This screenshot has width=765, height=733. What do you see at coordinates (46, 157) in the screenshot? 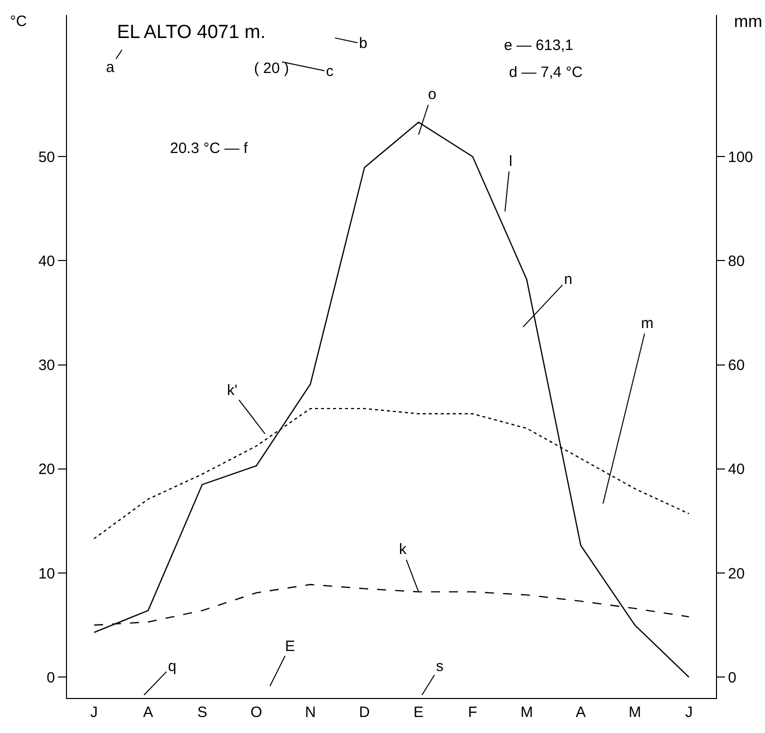
I see `y-tick-label: 50` at bounding box center [46, 157].